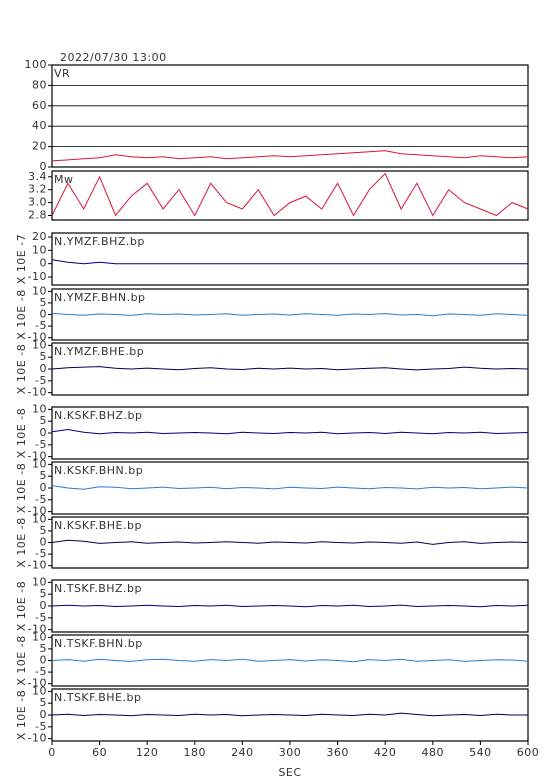 Image resolution: width=554 pixels, height=781 pixels. Describe the element at coordinates (385, 752) in the screenshot. I see `x-tick-label: 420` at that location.